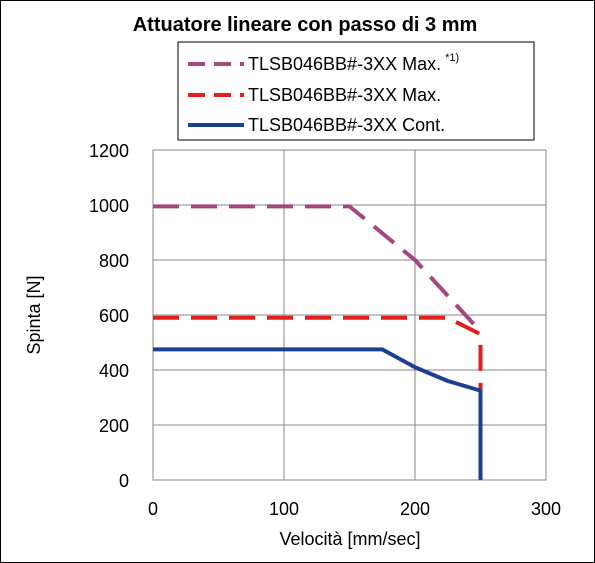  What do you see at coordinates (109, 151) in the screenshot?
I see `y-tick-label: 1200` at bounding box center [109, 151].